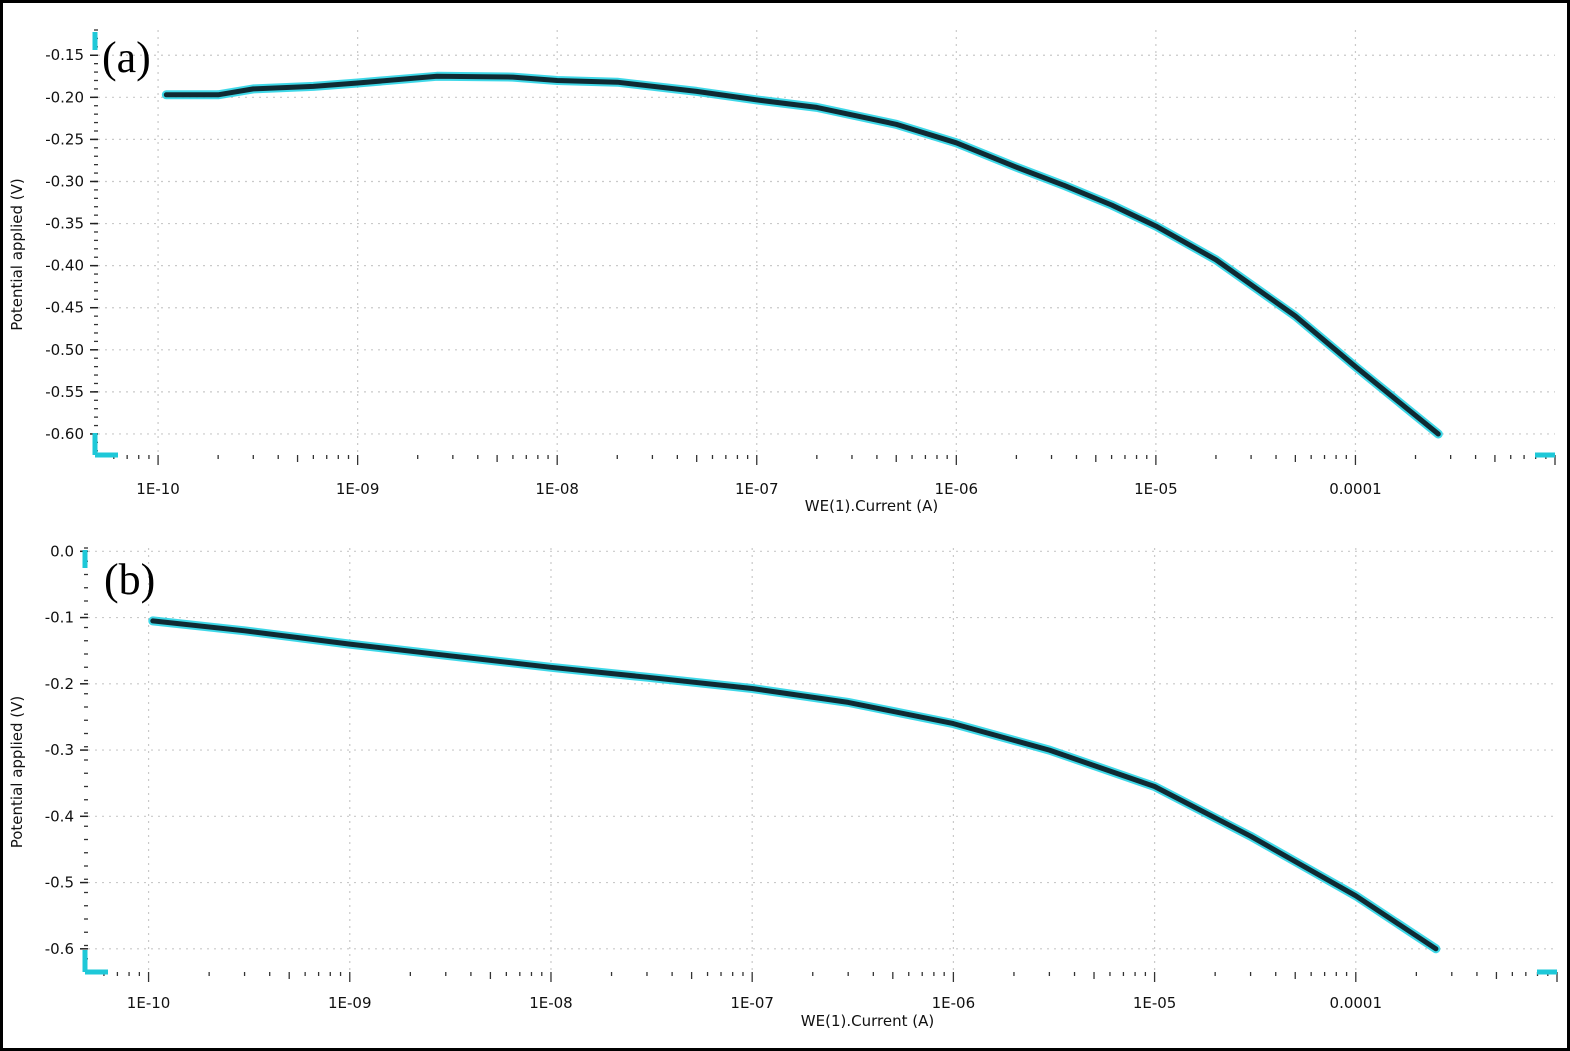  What do you see at coordinates (129, 579) in the screenshot?
I see `panel-label: (b)` at bounding box center [129, 579].